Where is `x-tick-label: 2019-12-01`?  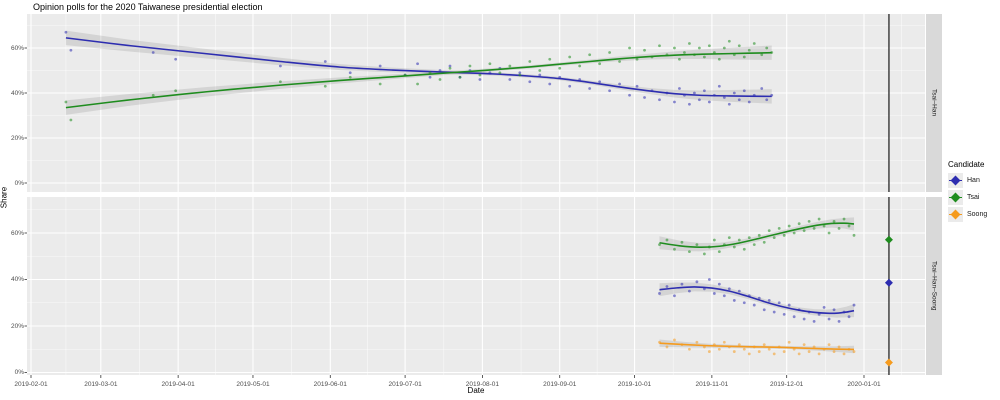 x-tick-label: 2019-12-01 is located at coordinates (787, 384).